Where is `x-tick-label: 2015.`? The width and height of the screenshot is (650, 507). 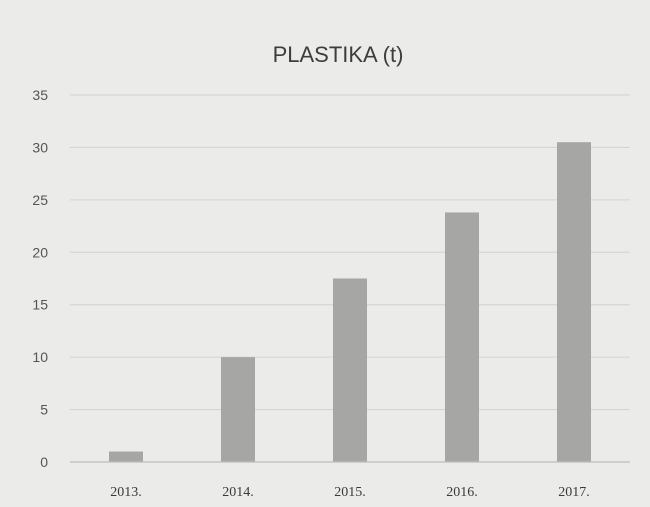
x-tick-label: 2015. is located at coordinates (350, 492).